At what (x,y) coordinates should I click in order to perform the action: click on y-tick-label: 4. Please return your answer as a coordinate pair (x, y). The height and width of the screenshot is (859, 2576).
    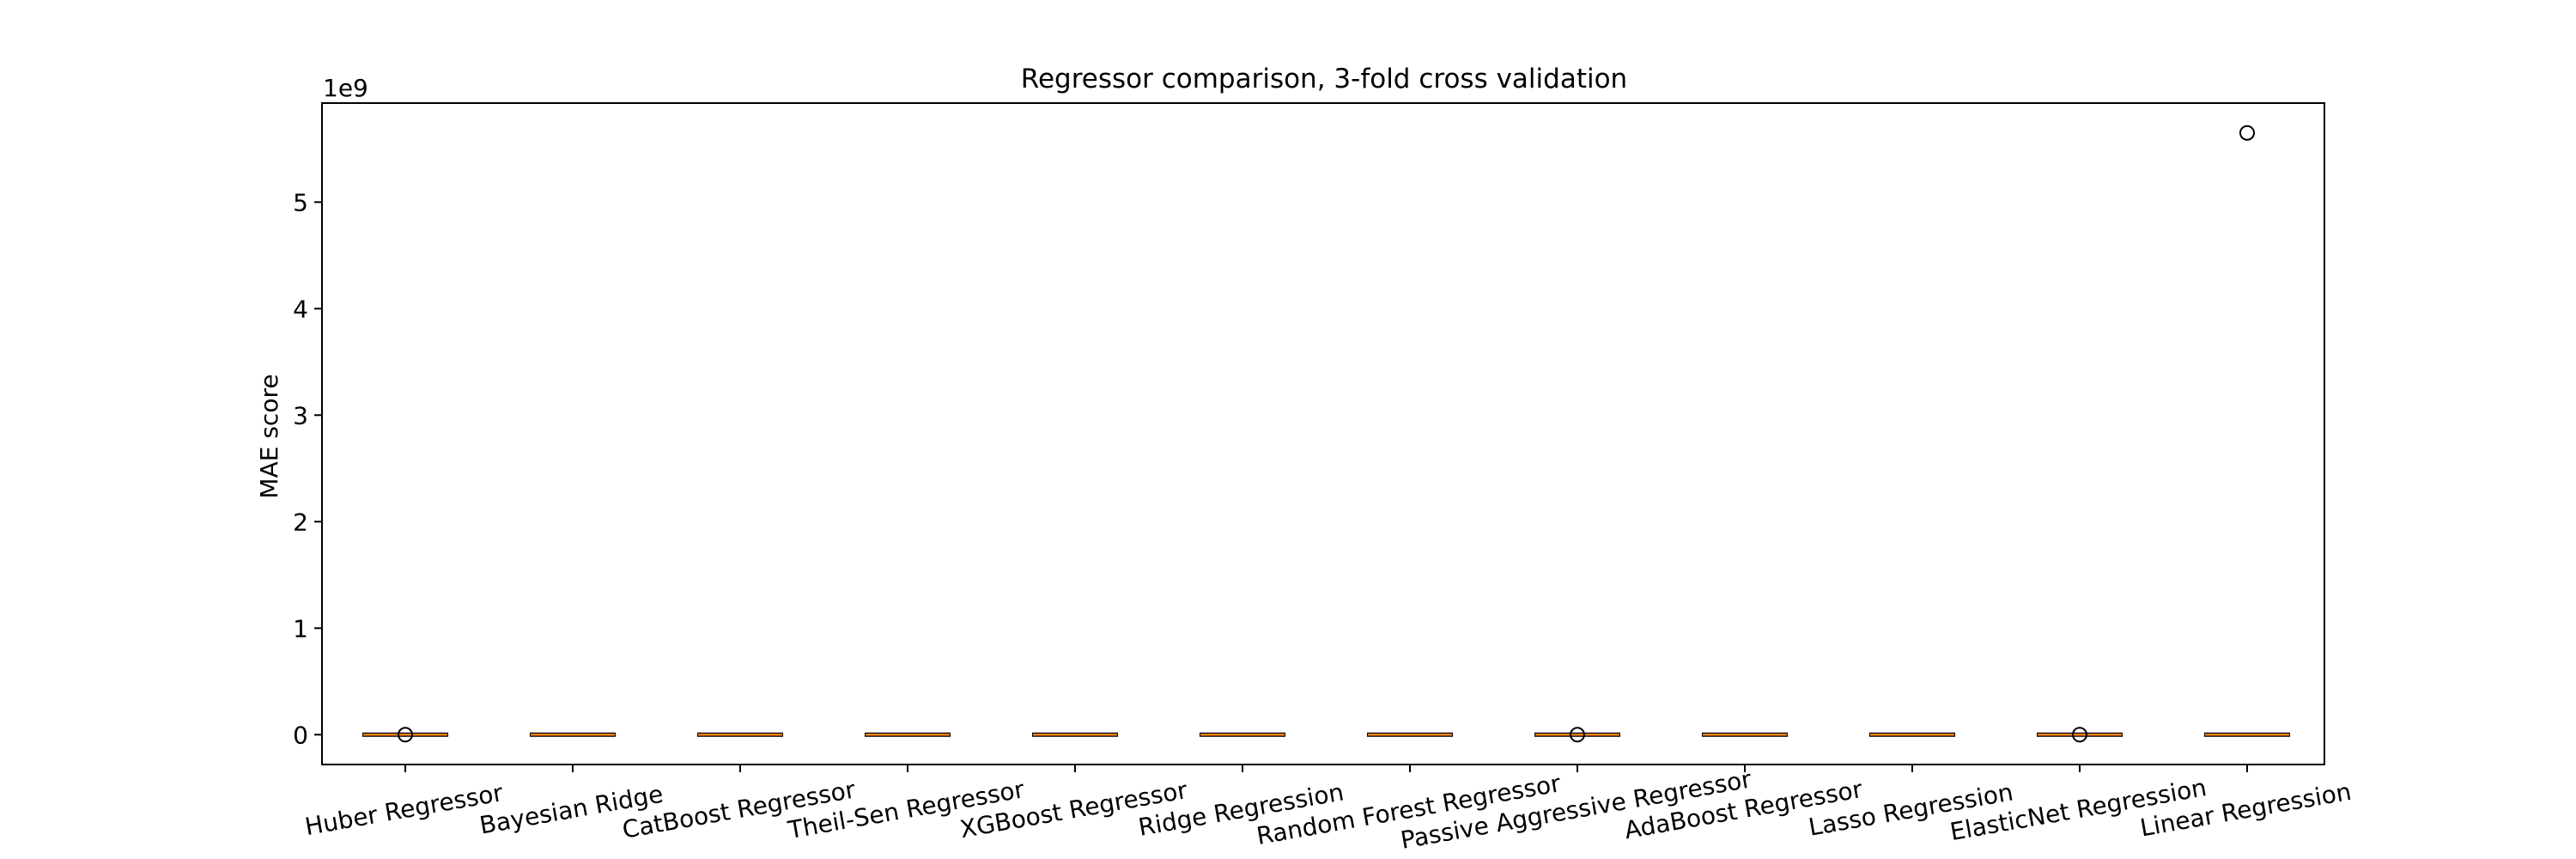
    Looking at the image, I should click on (301, 309).